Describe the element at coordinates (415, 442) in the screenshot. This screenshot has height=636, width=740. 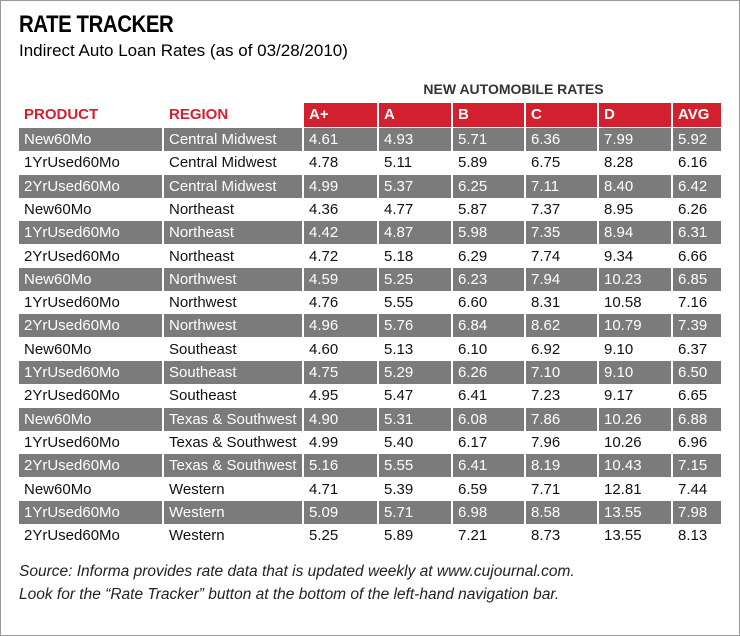
I see `table-cell: 5.40` at that location.